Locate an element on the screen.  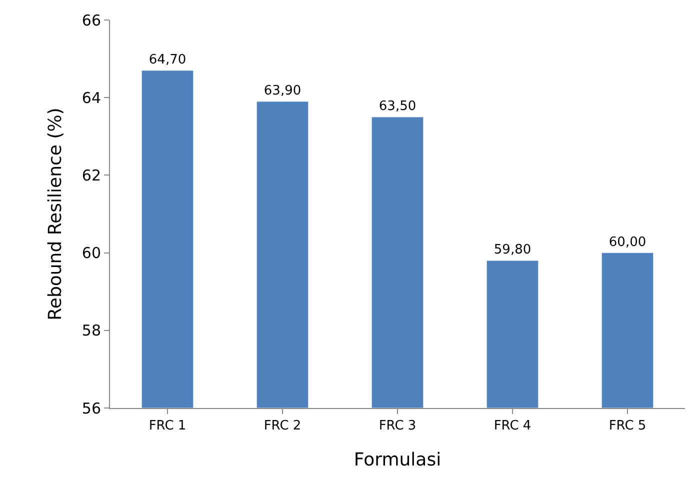
y-tick-label: 56 is located at coordinates (91, 408).